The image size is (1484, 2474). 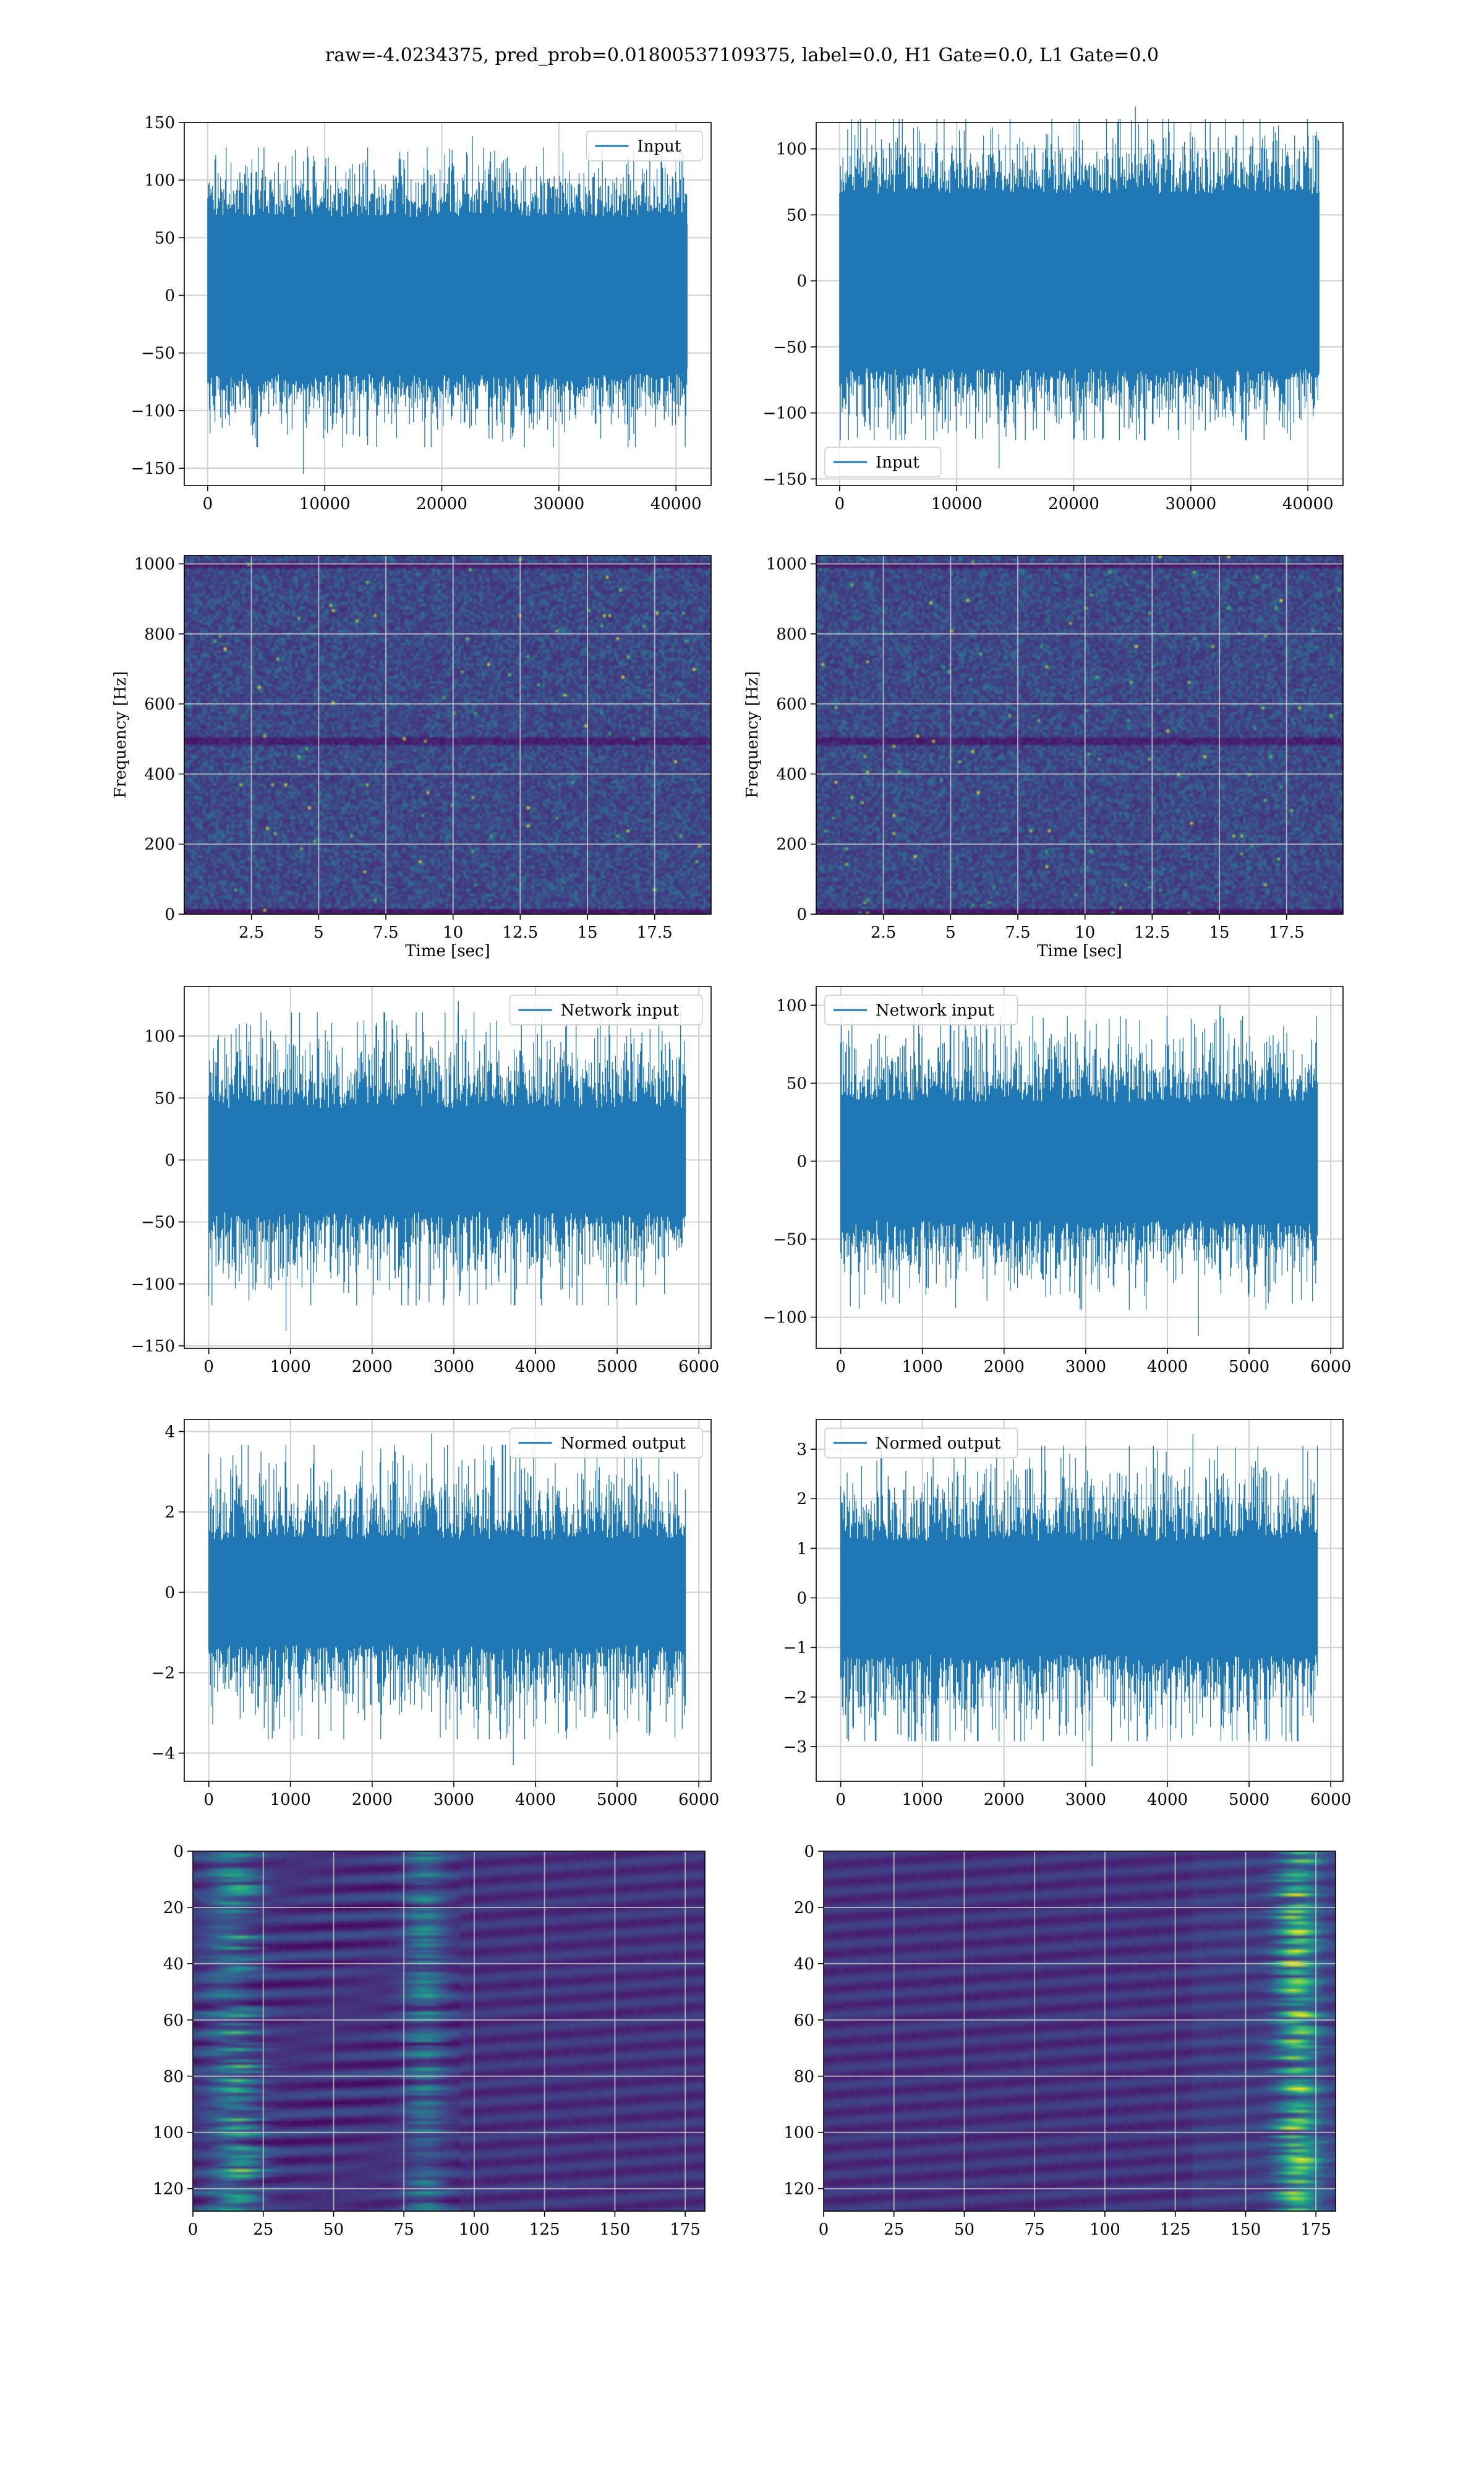 What do you see at coordinates (894, 2229) in the screenshot?
I see `l1-feature-map-xtick-label: 25` at bounding box center [894, 2229].